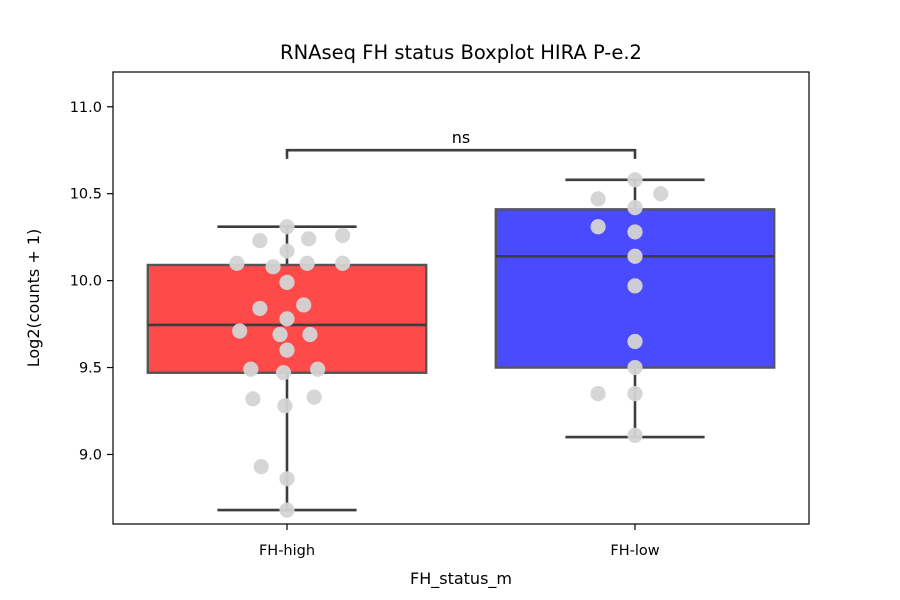 Image resolution: width=900 pixels, height=600 pixels. What do you see at coordinates (90, 455) in the screenshot?
I see `y-tick-label: 9.0` at bounding box center [90, 455].